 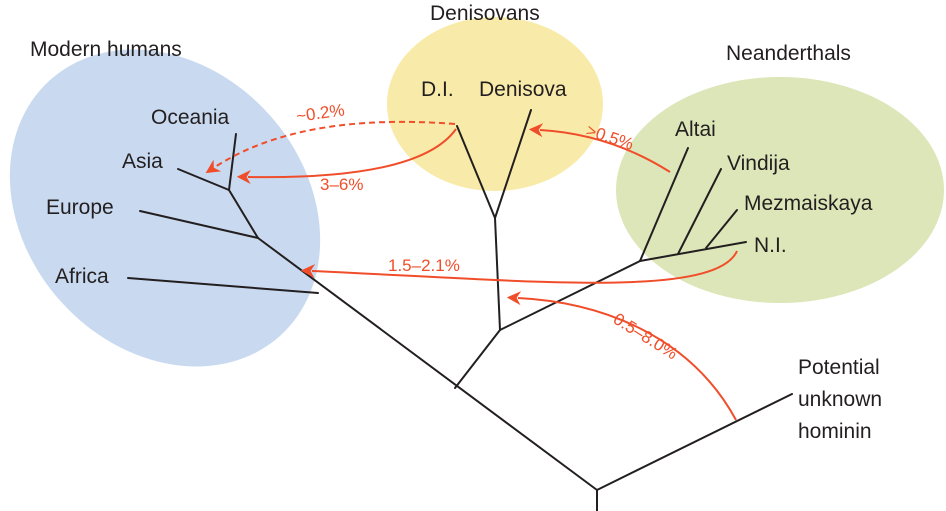 What do you see at coordinates (513, 164) in the screenshot?
I see `denisova-branch` at bounding box center [513, 164].